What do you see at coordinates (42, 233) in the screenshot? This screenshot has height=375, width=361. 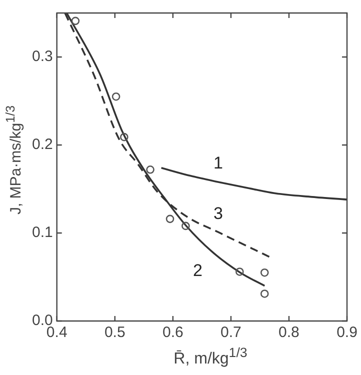 I see `y-tick-label: 0.1` at bounding box center [42, 233].